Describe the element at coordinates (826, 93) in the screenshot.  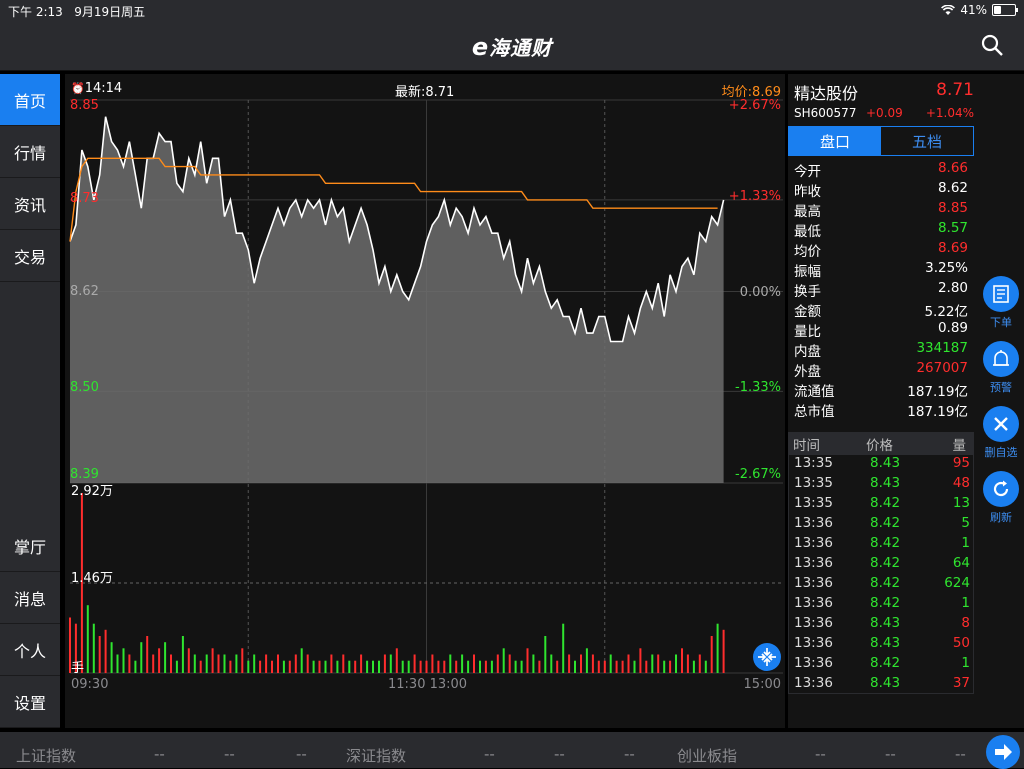
I see `stock-name: 精达股份` at that location.